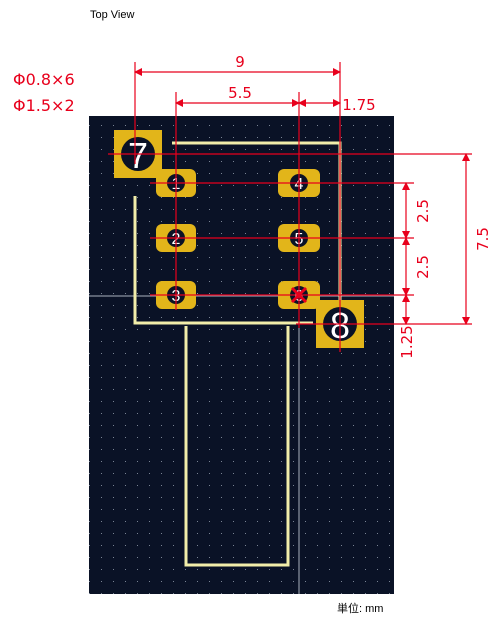  What do you see at coordinates (423, 211) in the screenshot?
I see `dim-row-pitch-1: 2.5` at bounding box center [423, 211].